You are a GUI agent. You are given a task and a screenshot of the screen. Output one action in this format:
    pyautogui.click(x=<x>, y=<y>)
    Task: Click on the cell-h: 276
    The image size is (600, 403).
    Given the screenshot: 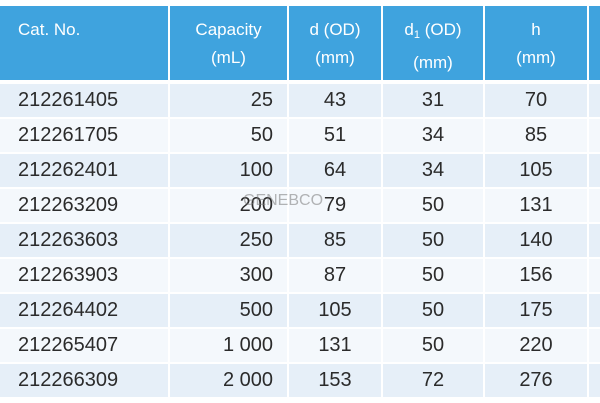 What is the action you would take?
    pyautogui.click(x=536, y=380)
    